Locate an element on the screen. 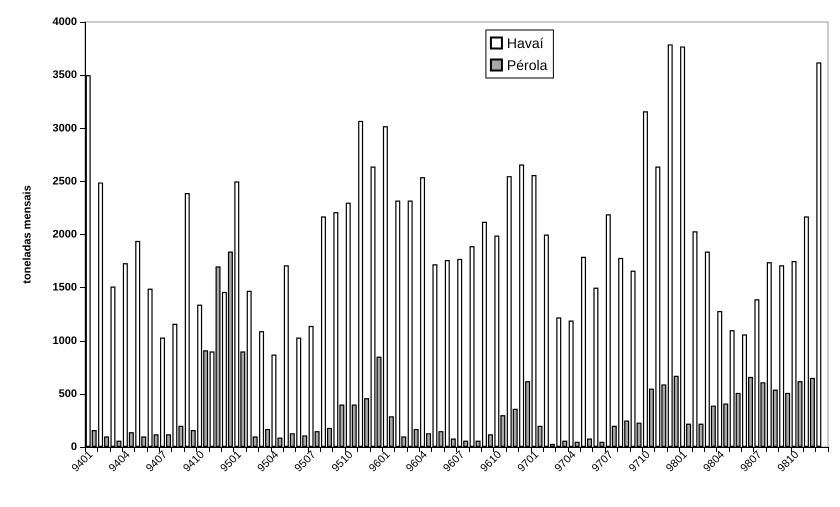 The image size is (840, 507). y-tick-label: 1000 is located at coordinates (64, 340).